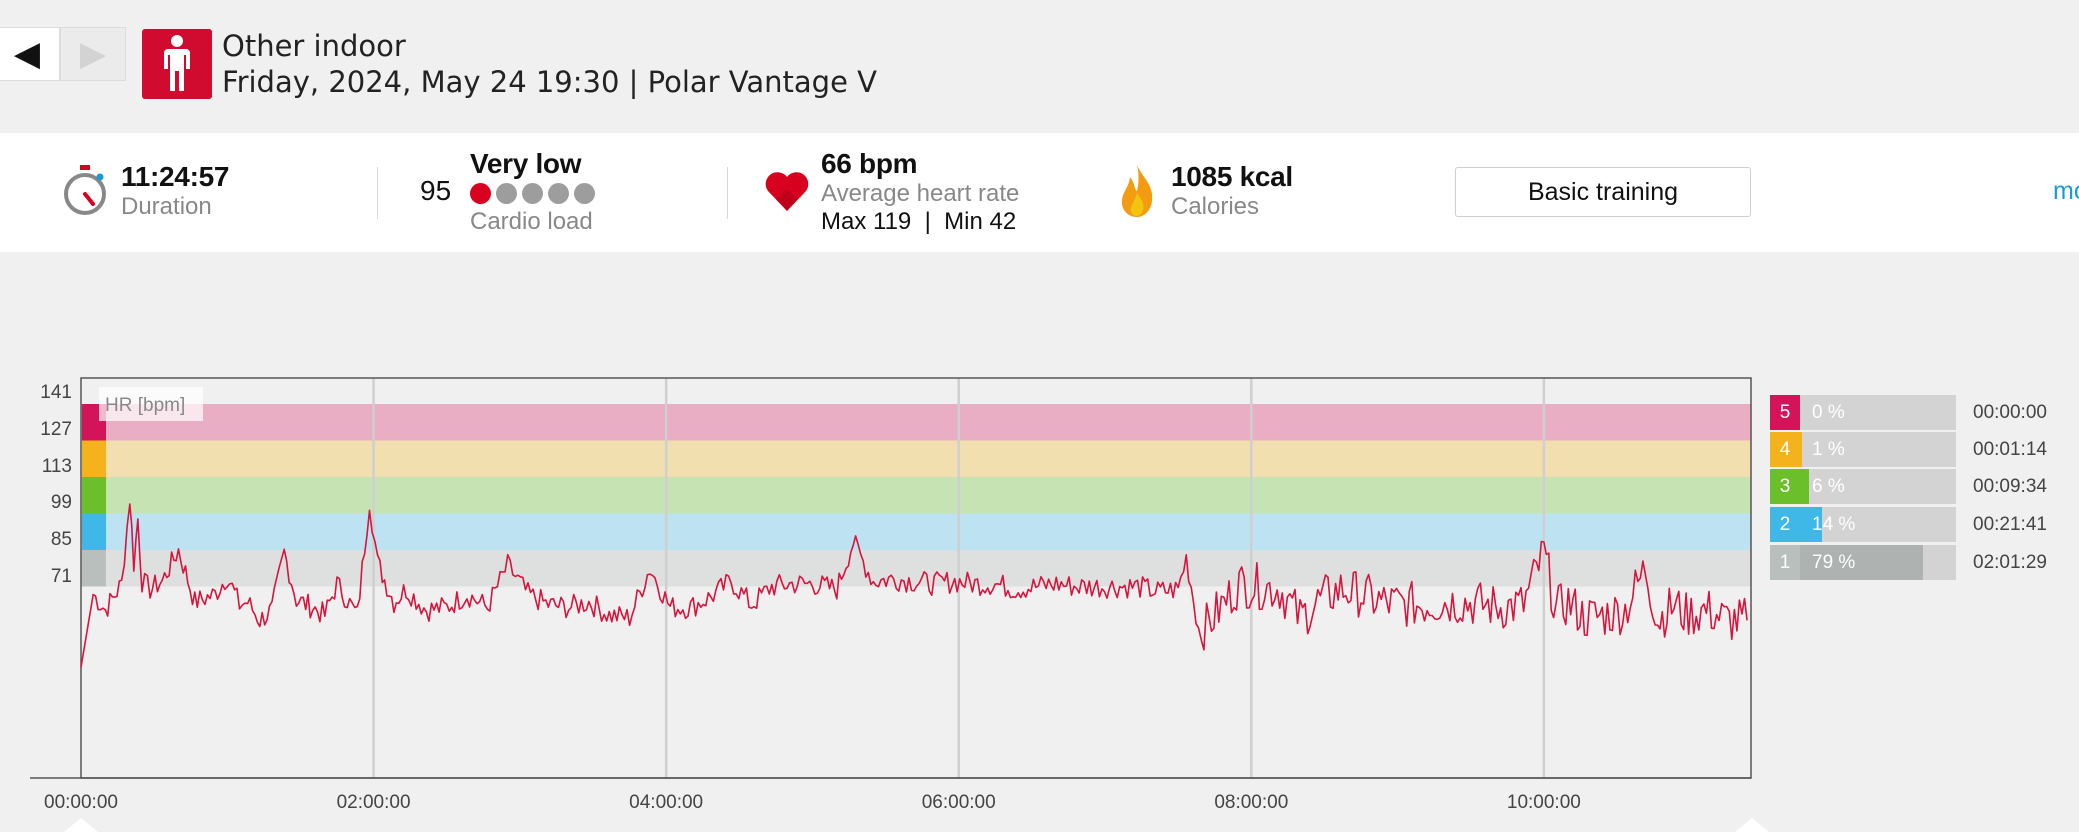 This screenshot has height=832, width=2079. Describe the element at coordinates (436, 190) in the screenshot. I see `cardio-load-score: 95` at that location.